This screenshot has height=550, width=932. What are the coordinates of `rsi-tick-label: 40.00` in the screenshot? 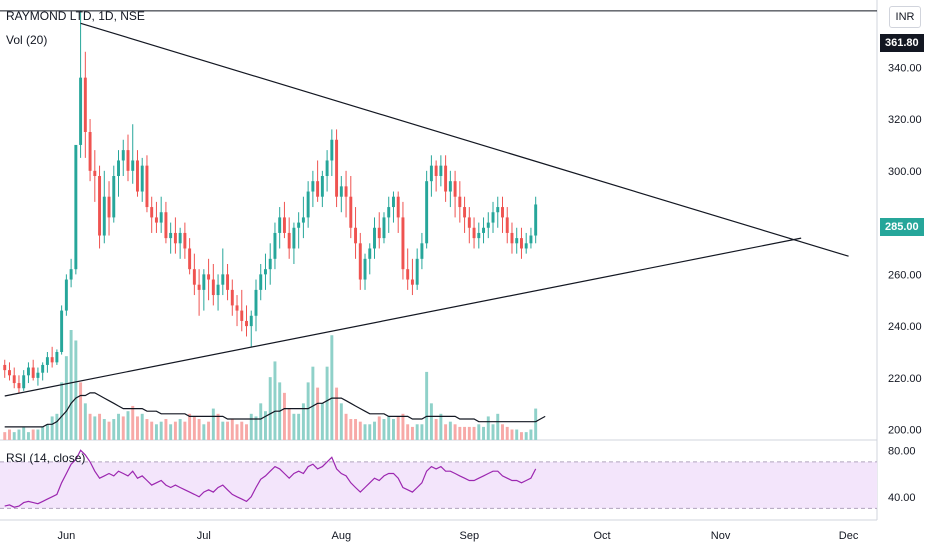 It's located at (902, 498).